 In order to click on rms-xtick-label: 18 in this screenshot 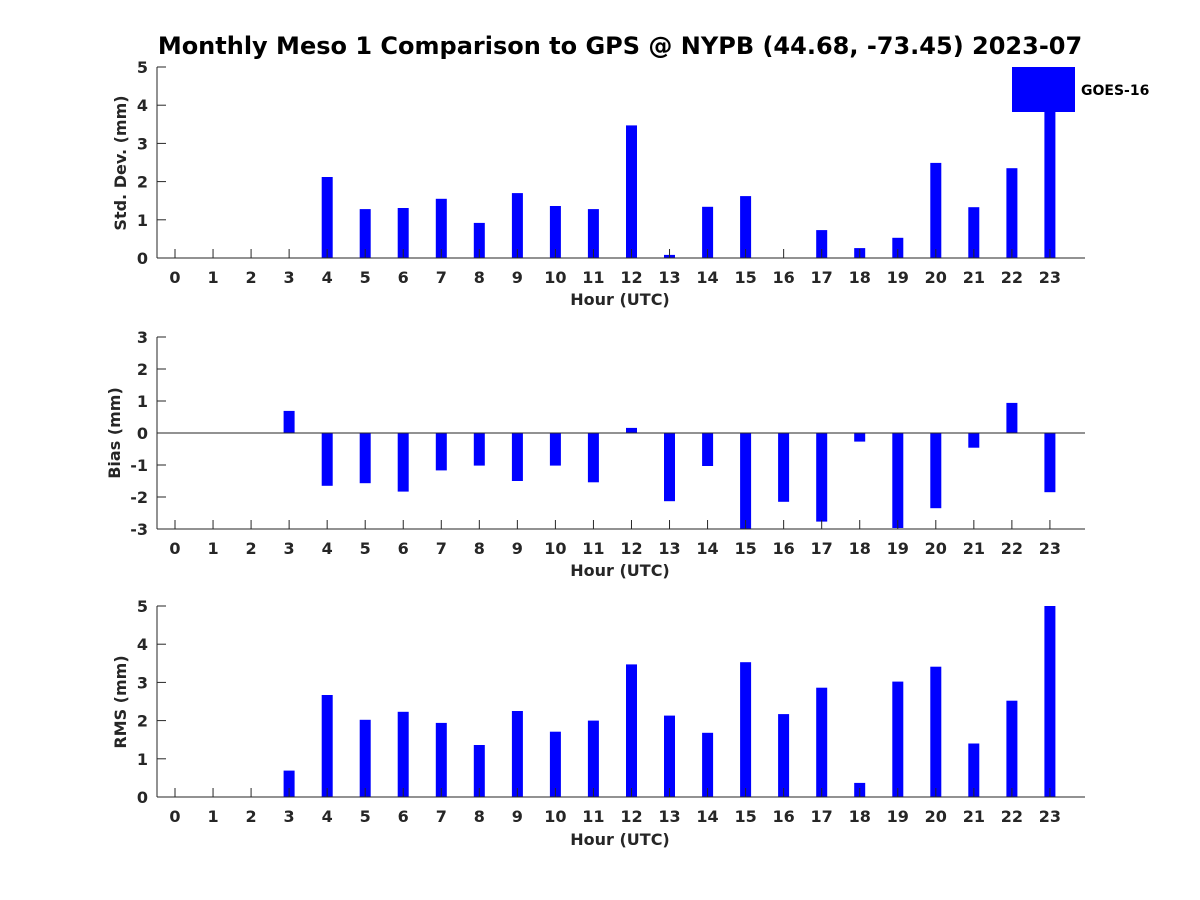, I will do `click(860, 816)`.